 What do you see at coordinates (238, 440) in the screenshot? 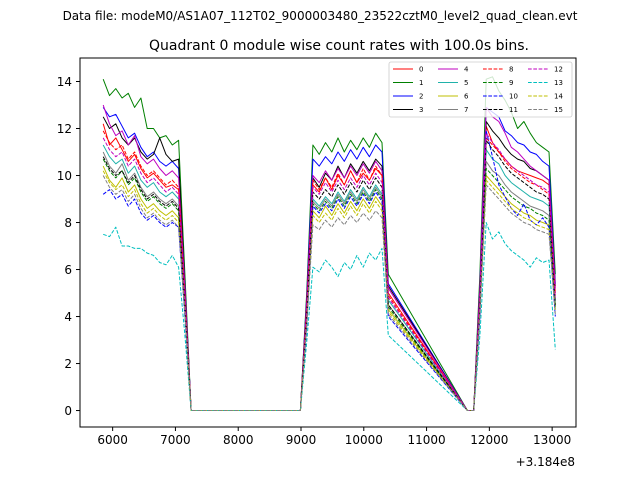
I see `x-tick-label: 8000` at bounding box center [238, 440].